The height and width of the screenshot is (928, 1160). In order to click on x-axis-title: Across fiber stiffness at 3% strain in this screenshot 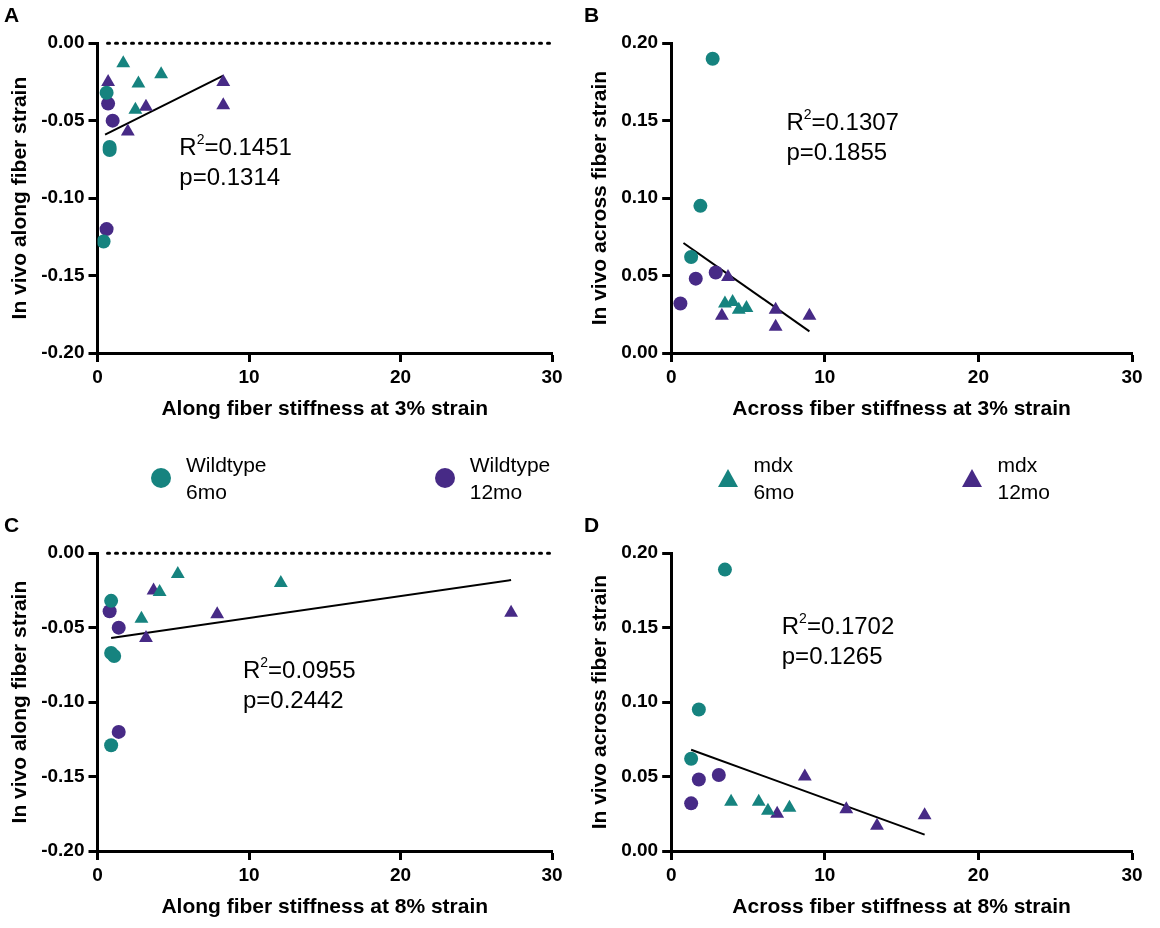, I will do `click(901, 408)`.